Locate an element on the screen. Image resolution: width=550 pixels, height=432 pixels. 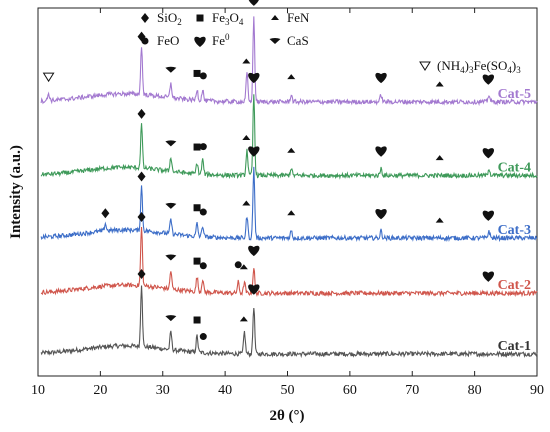
x-tick-label: 30 is located at coordinates (163, 390).